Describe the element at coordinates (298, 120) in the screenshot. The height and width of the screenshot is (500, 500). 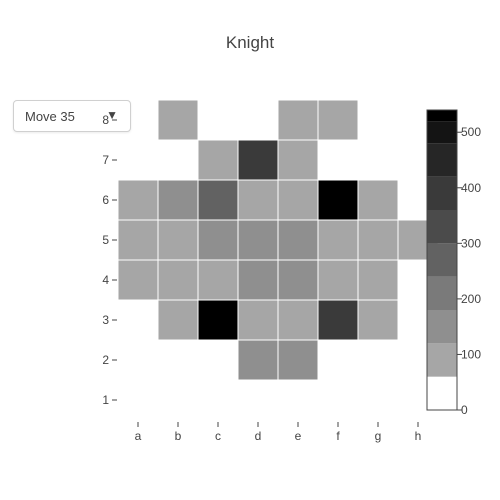
I see `heatmap-cell-e8` at that location.